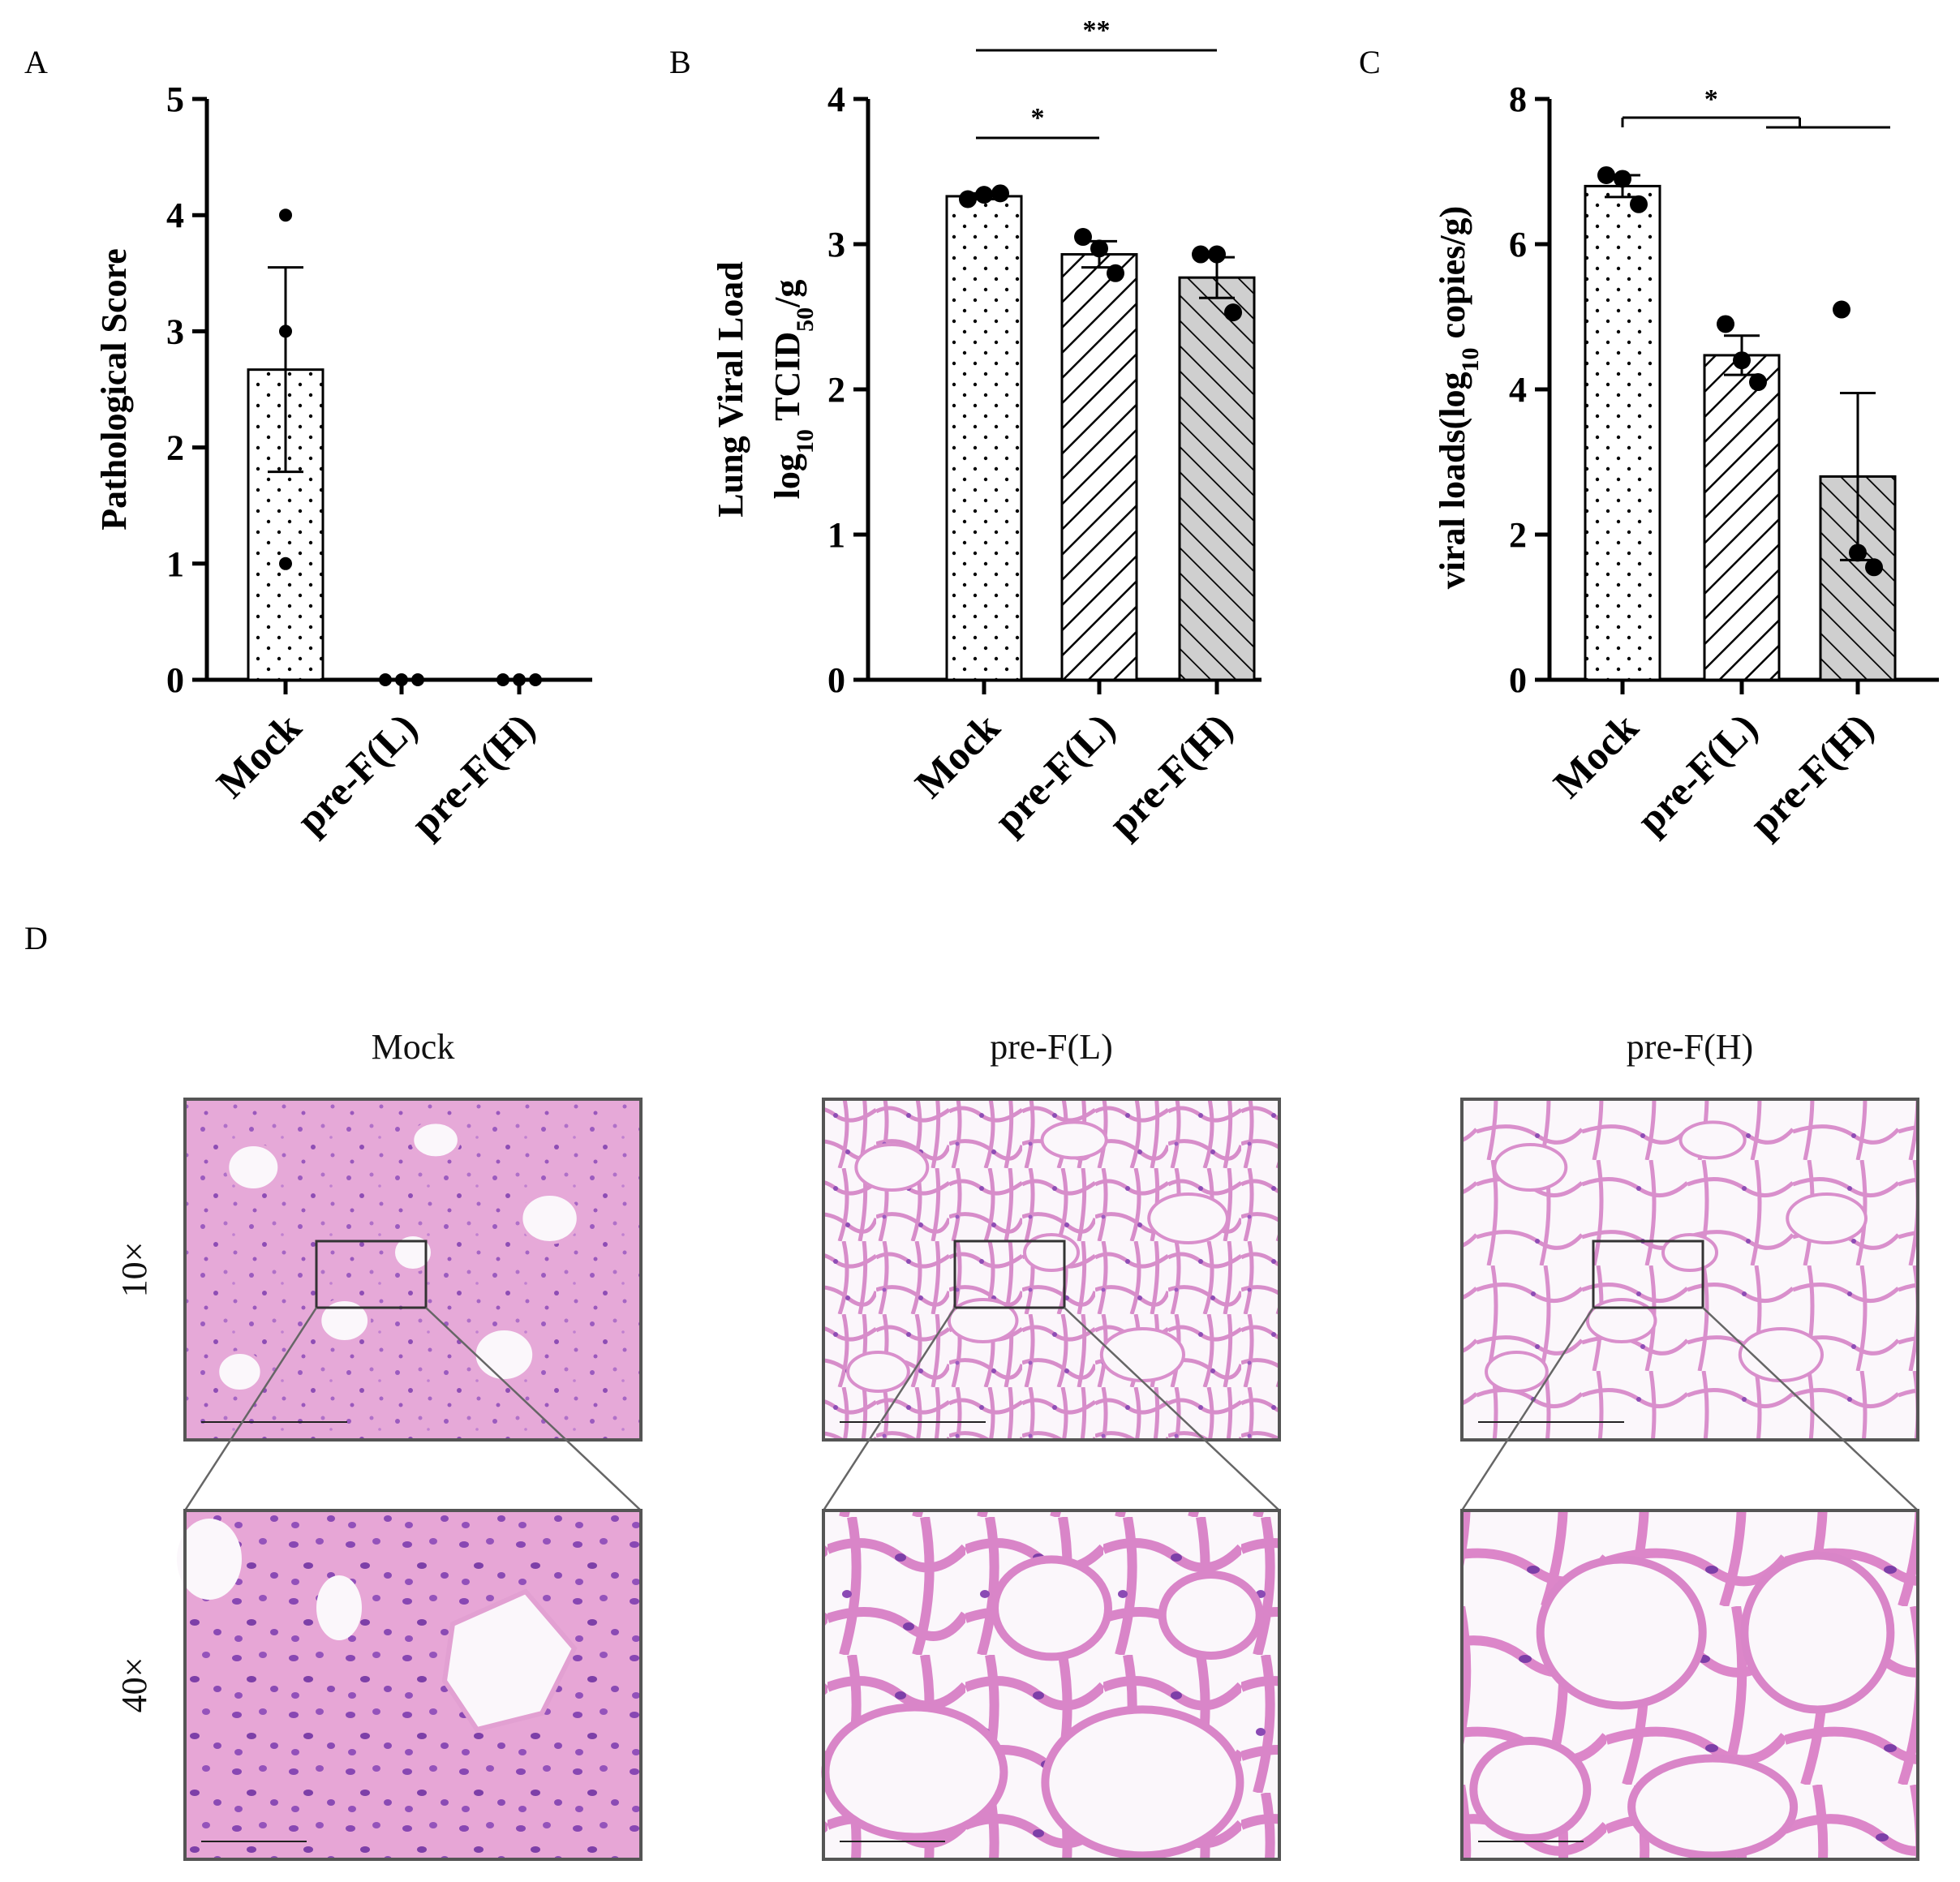  Describe the element at coordinates (134, 1270) in the screenshot. I see `row-label-10x: 10×` at that location.